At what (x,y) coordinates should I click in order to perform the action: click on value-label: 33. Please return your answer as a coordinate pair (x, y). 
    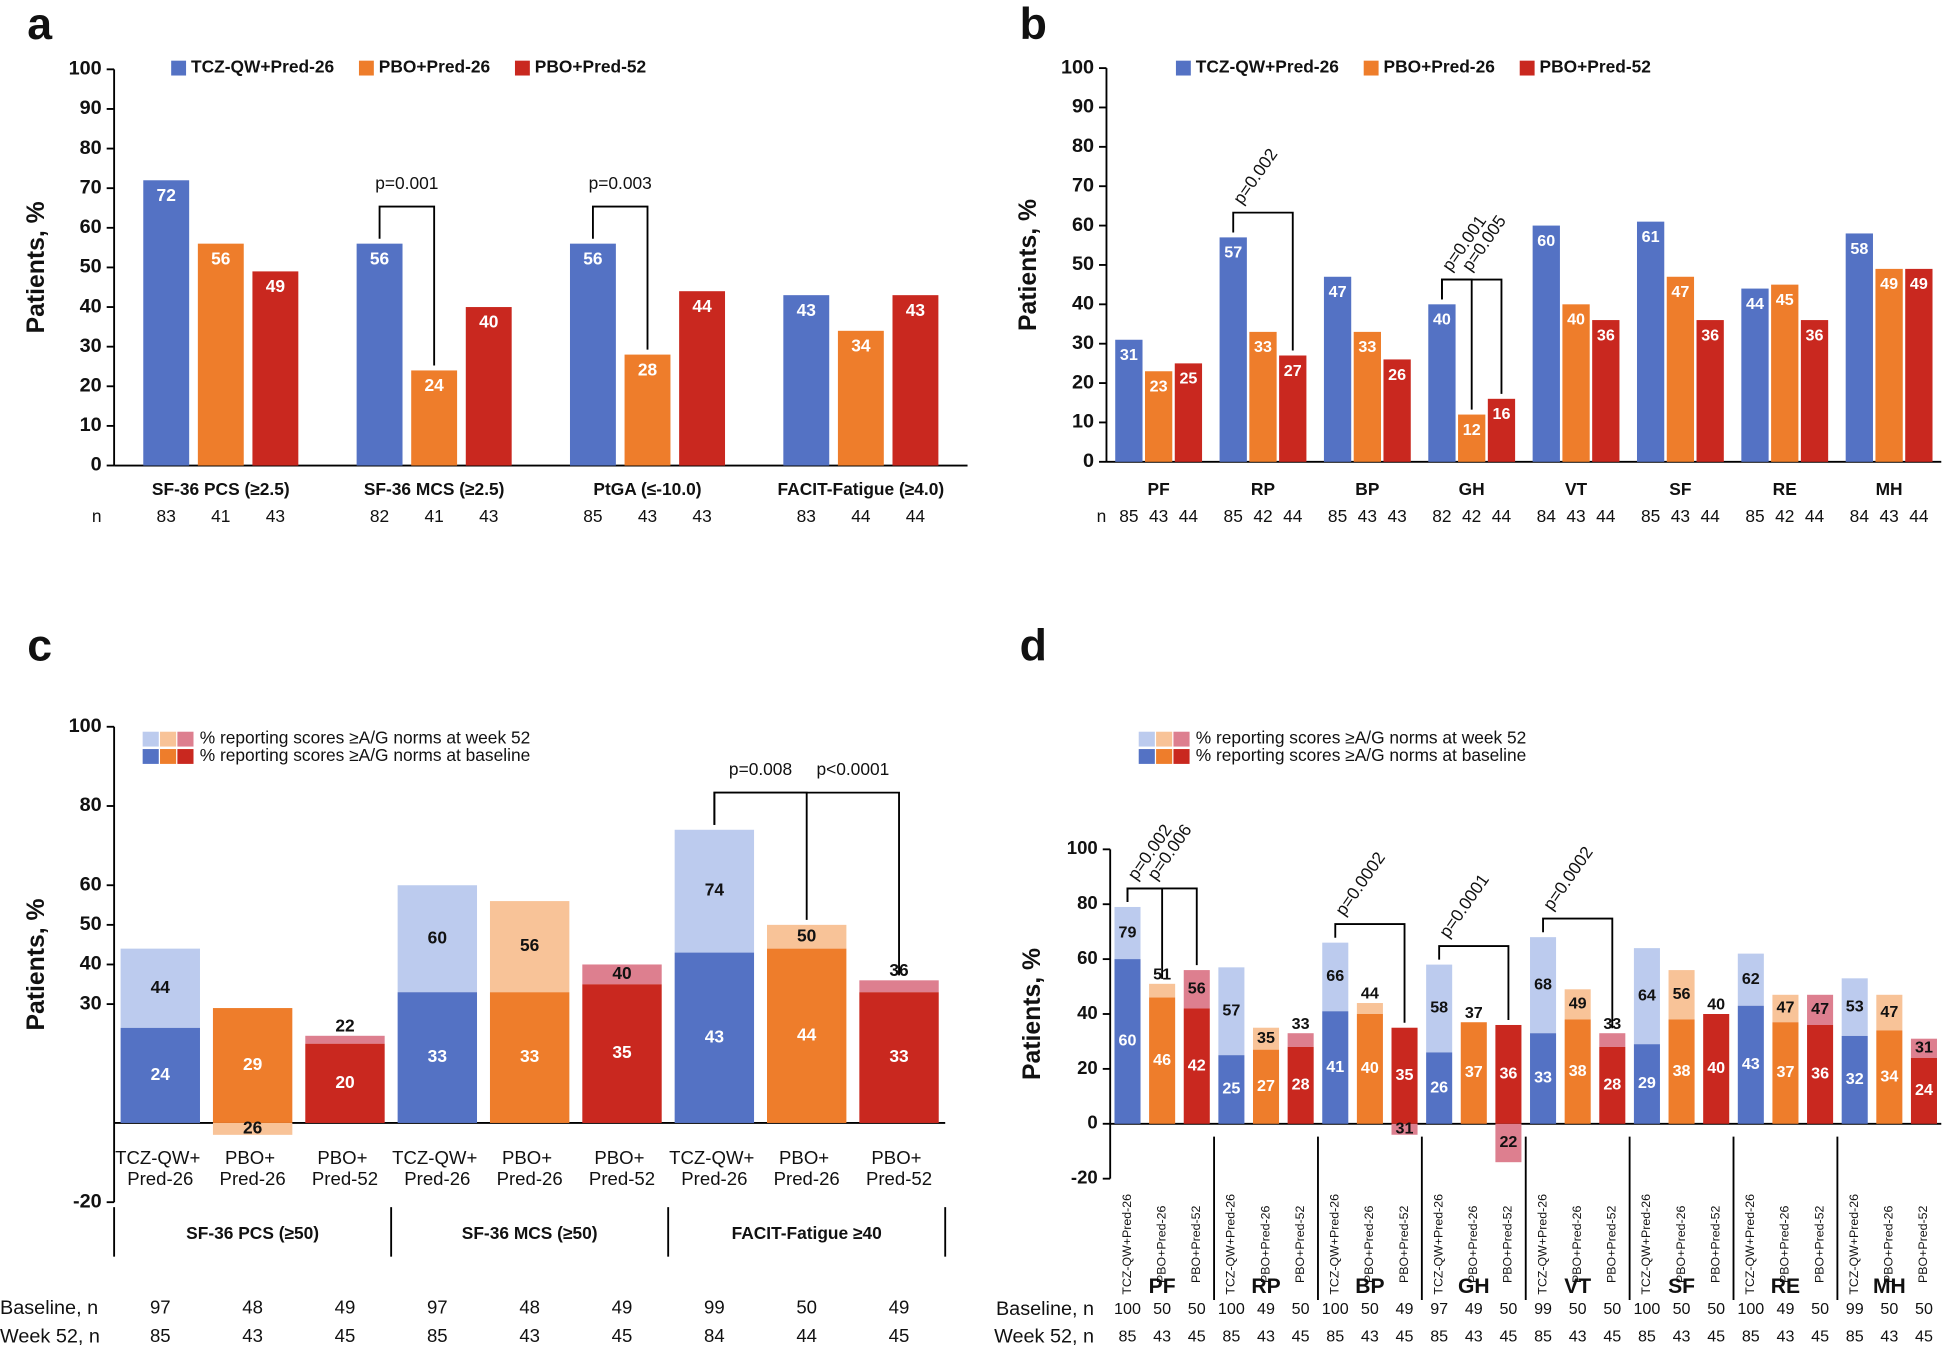
    Looking at the image, I should click on (1367, 347).